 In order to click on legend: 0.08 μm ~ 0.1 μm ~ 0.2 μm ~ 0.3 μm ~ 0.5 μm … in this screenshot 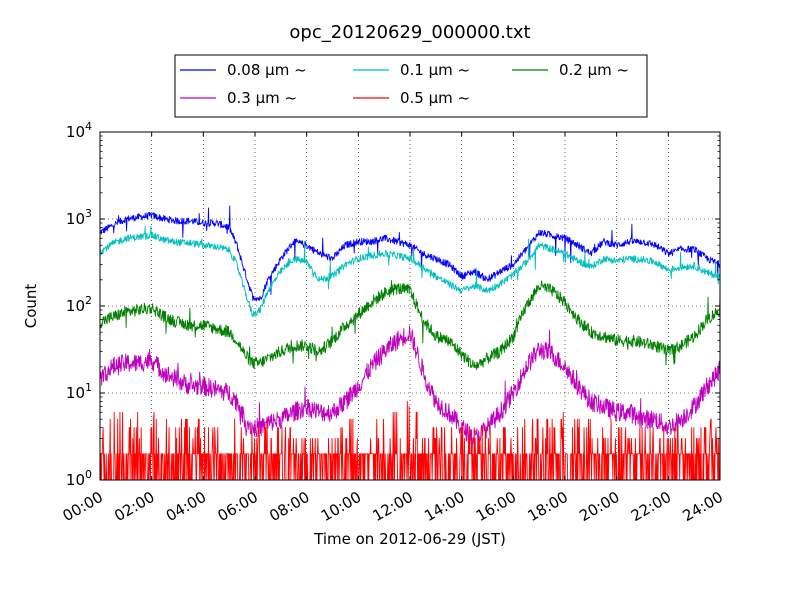, I will do `click(411, 86)`.